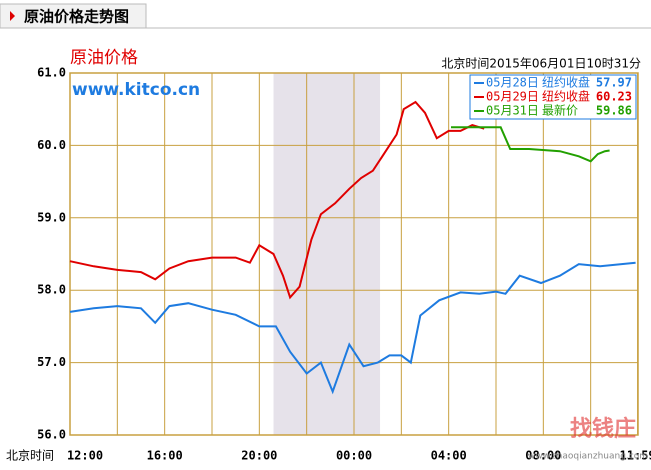 This screenshot has height=470, width=651. What do you see at coordinates (512, 111) in the screenshot?
I see `legend-name: 05月31日` at bounding box center [512, 111].